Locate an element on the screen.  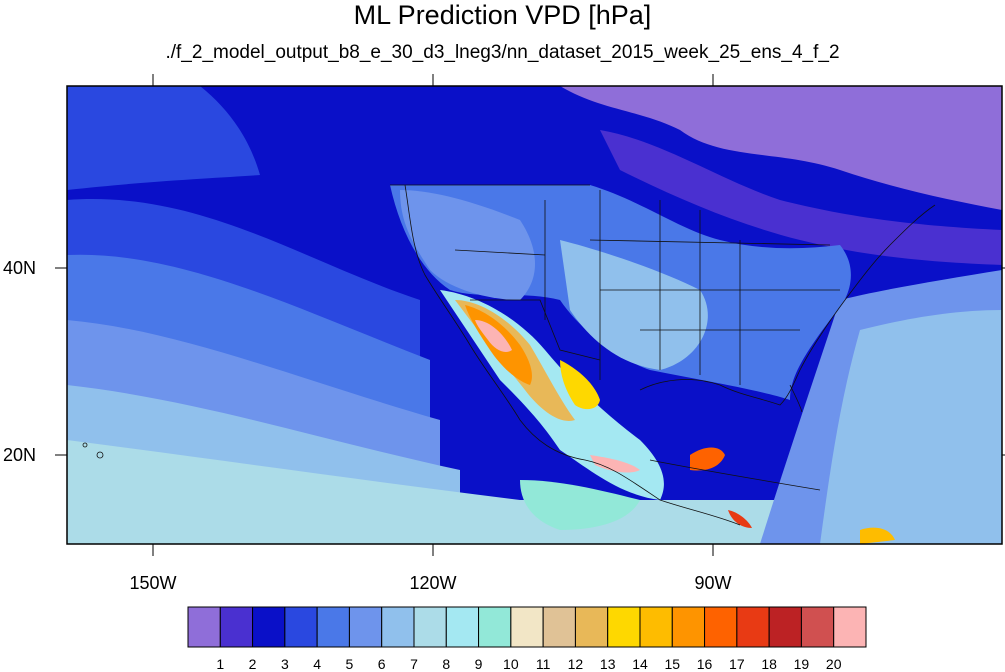
colorbar-label: 9 is located at coordinates (478, 664).